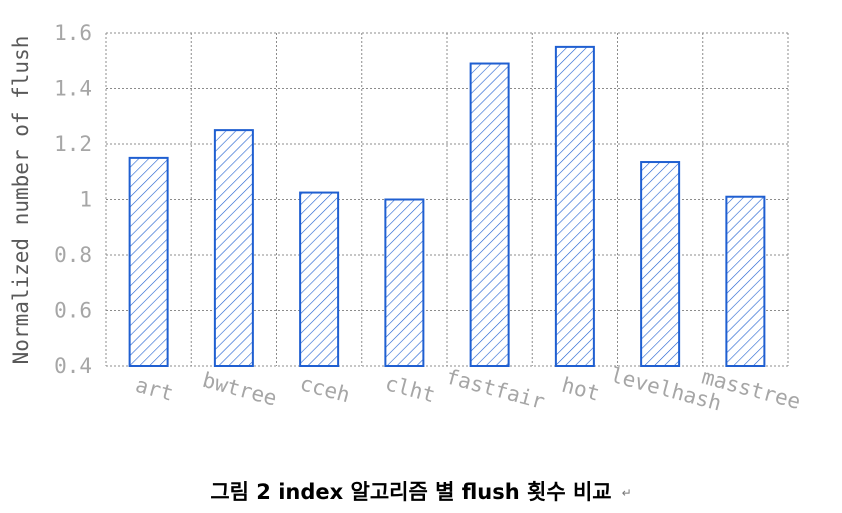  Describe the element at coordinates (21, 200) in the screenshot. I see `y-axis-label: Normalized number of flush` at that location.